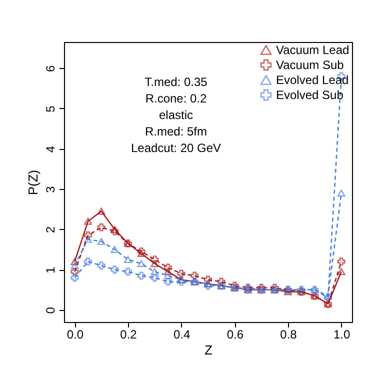 This screenshot has width=374, height=374. What do you see at coordinates (176, 99) in the screenshot?
I see `annotation: R.cone: 0.2` at bounding box center [176, 99].